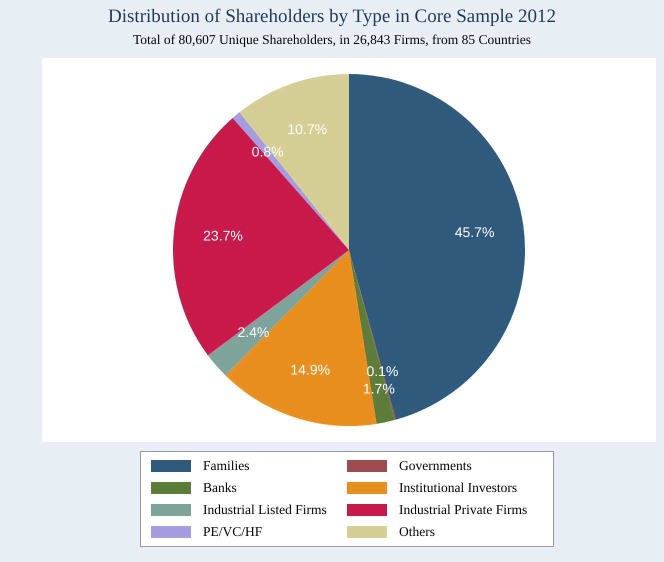 This screenshot has height=562, width=664. What do you see at coordinates (268, 152) in the screenshot?
I see `data-label: 0.8%` at bounding box center [268, 152].